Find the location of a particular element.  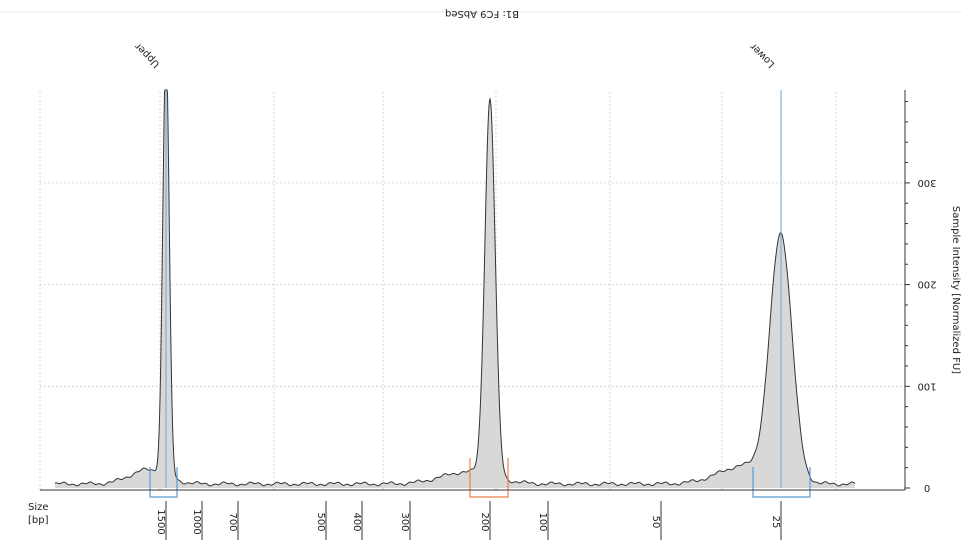

x-tick-label: 700 is located at coordinates (232, 521).